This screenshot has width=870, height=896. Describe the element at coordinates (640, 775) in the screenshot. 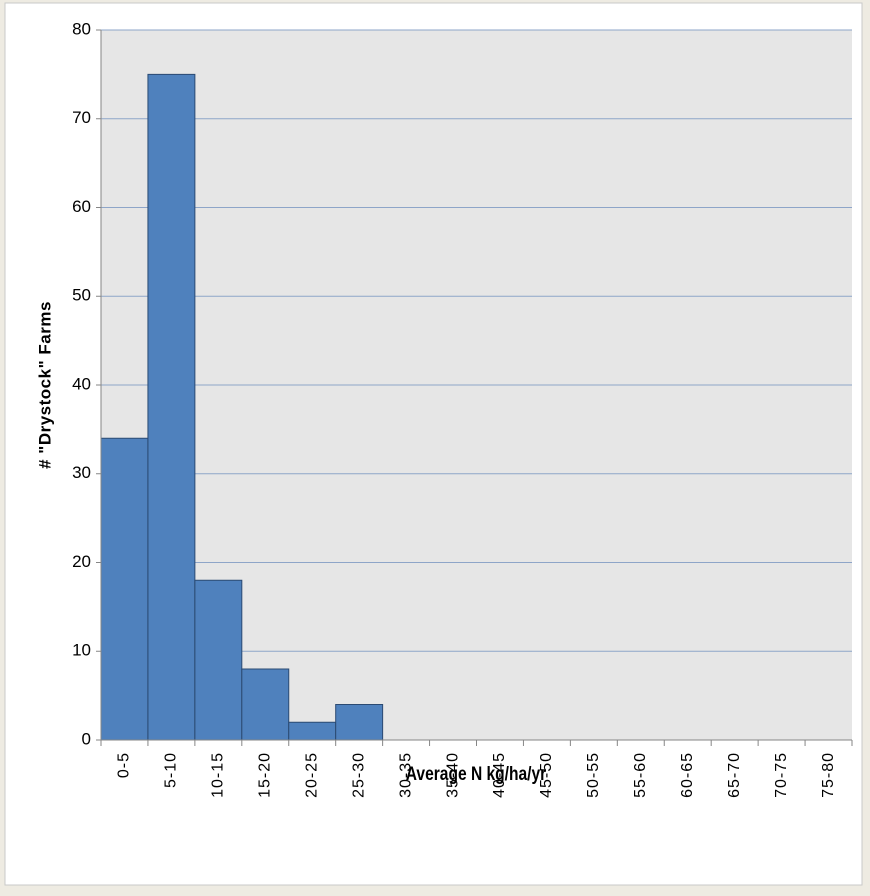

I see `x-tick-label: 55-60` at that location.